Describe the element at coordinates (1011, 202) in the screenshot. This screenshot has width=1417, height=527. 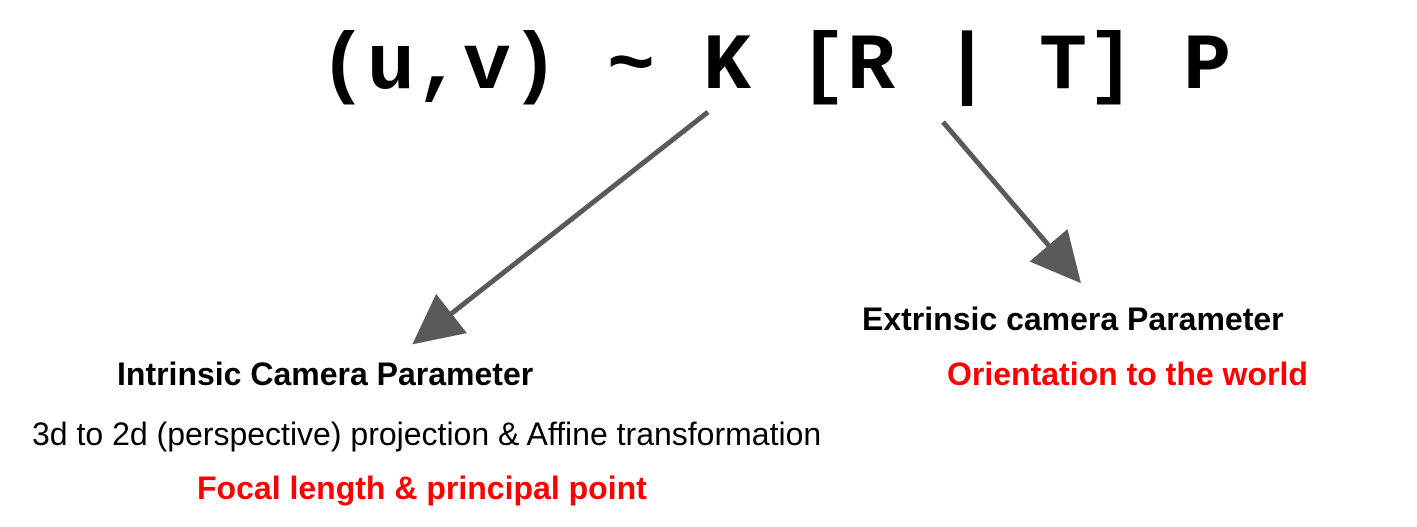
I see `arrow-to-extrinsic` at that location.